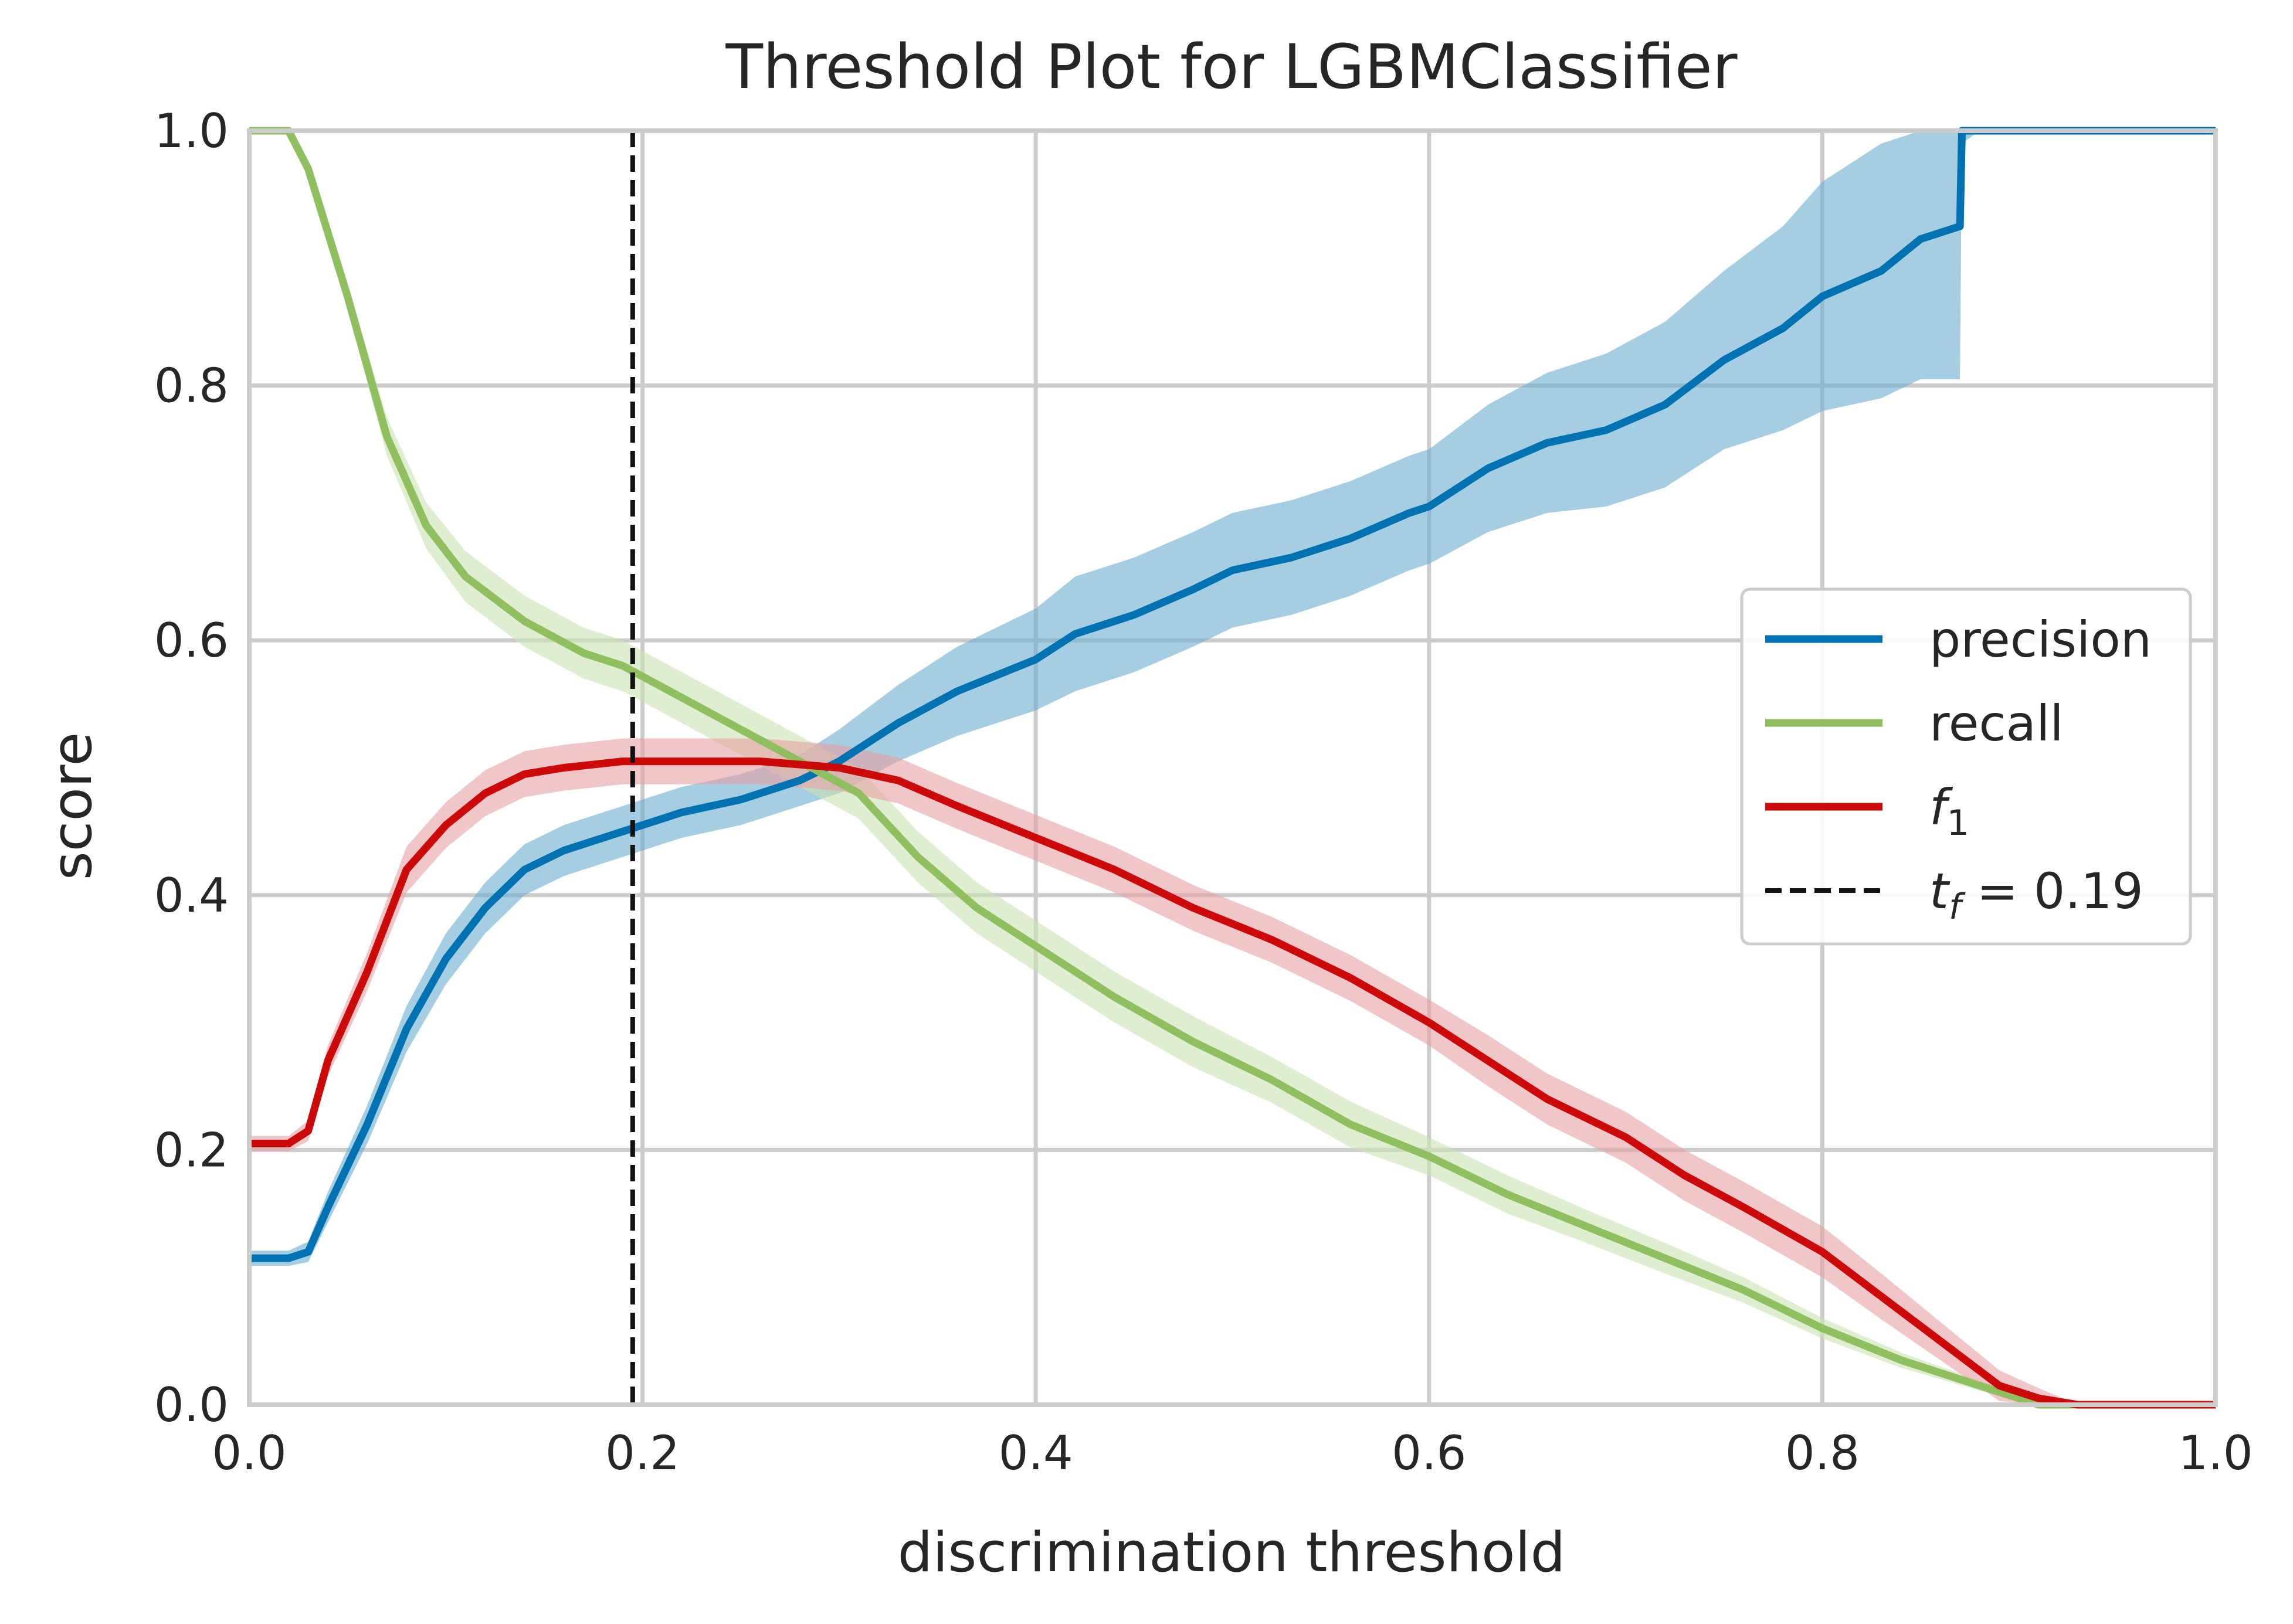 This screenshot has height=1624, width=2293. I want to click on x-axis-label: discrimination threshold, so click(1232, 1553).